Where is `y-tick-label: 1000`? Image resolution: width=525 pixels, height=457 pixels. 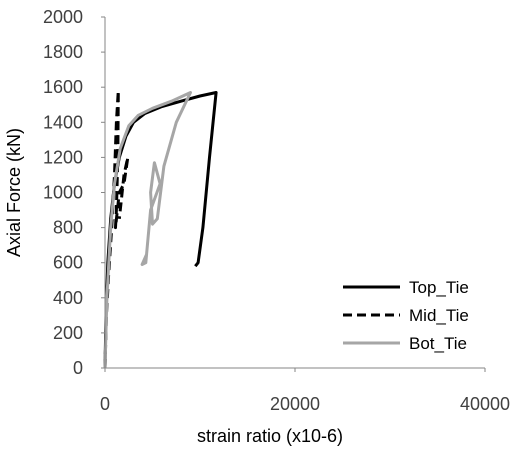
y-tick-label: 1000 is located at coordinates (63, 193).